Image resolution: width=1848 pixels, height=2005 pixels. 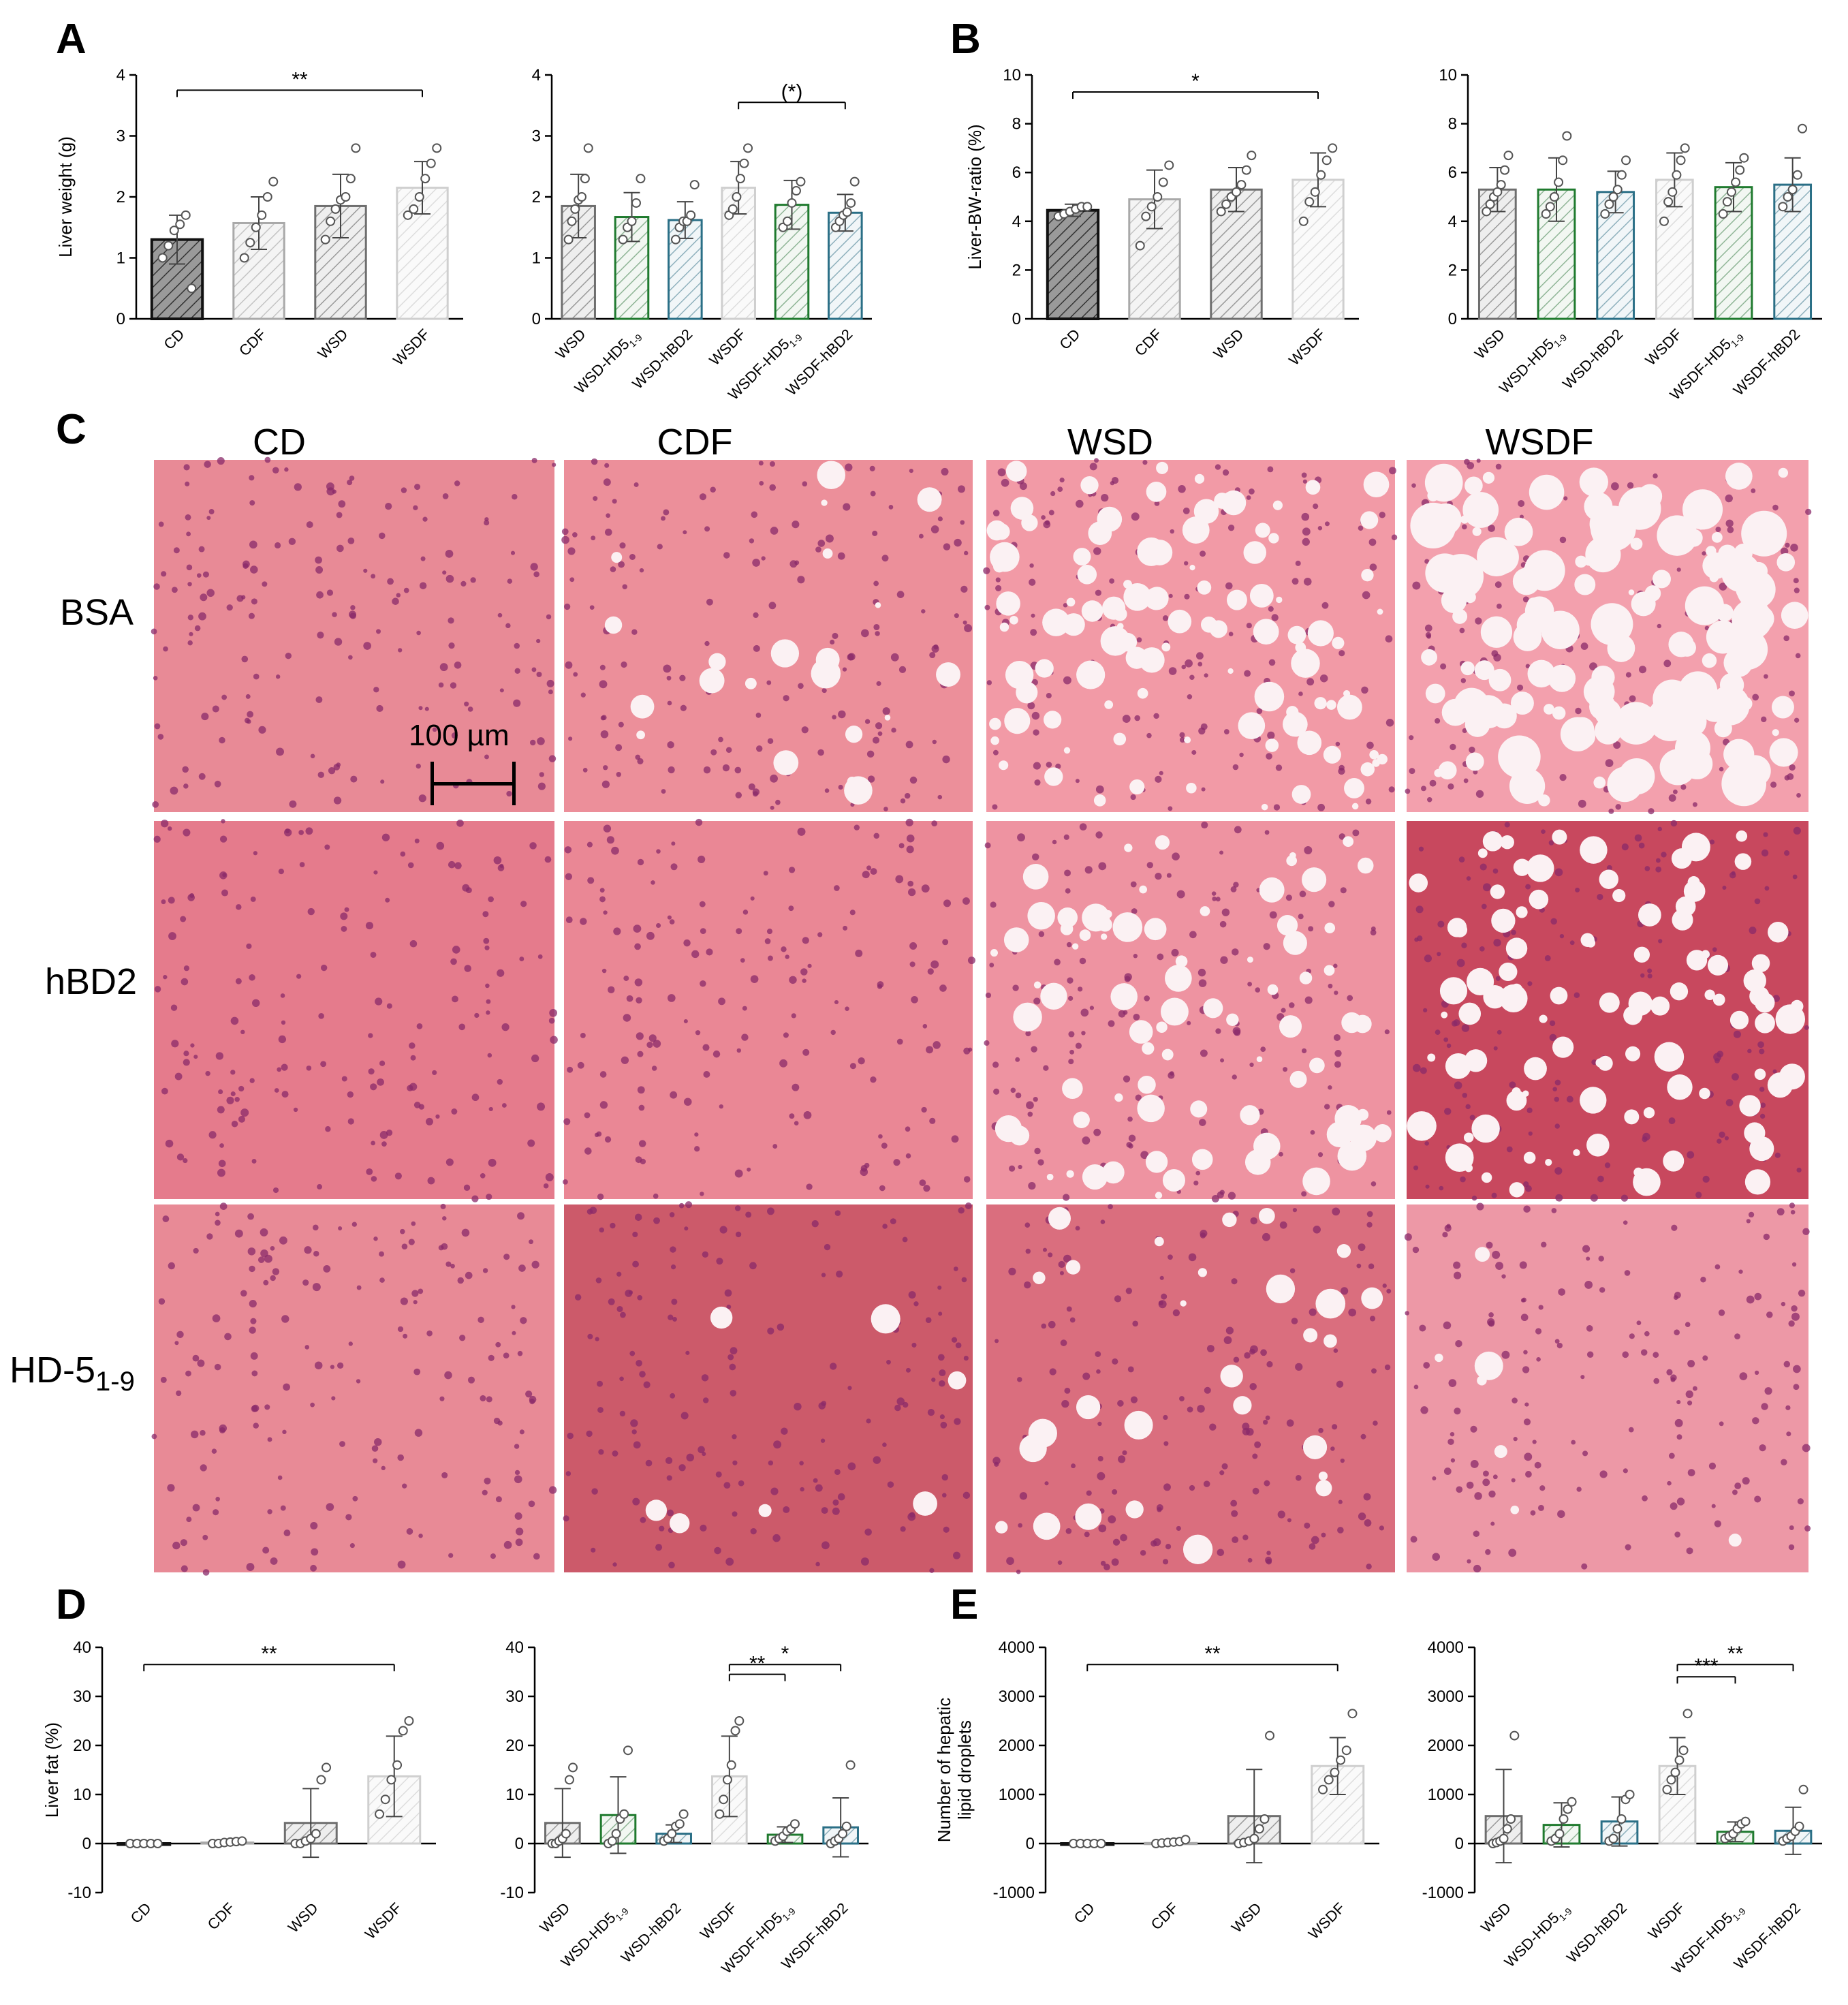 I want to click on y-tick-label: 3, so click(x=536, y=136).